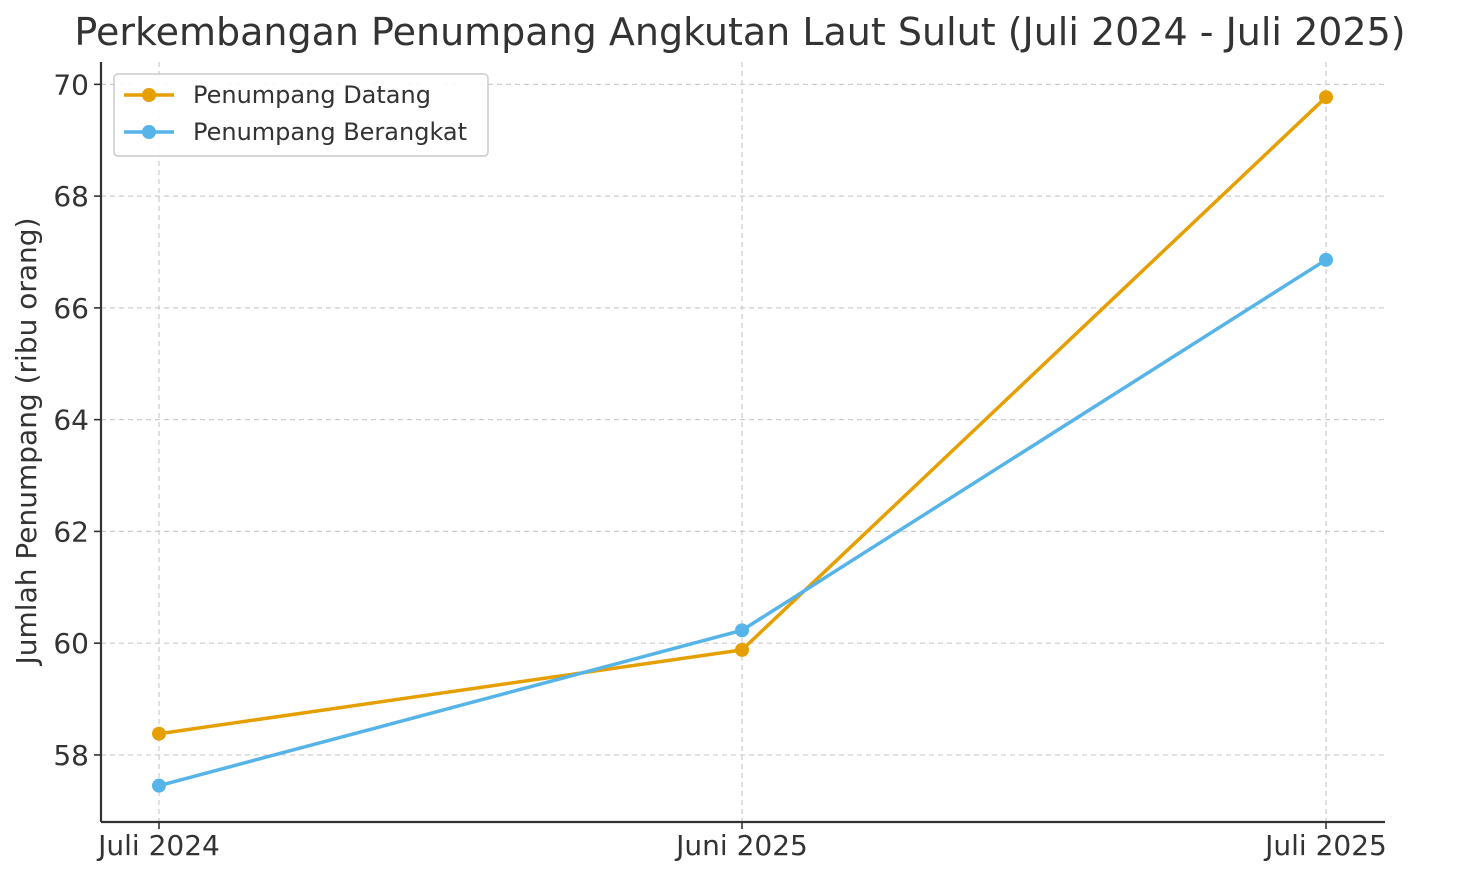 Image resolution: width=1457 pixels, height=872 pixels. Describe the element at coordinates (71, 420) in the screenshot. I see `y-tick-label: 64` at that location.